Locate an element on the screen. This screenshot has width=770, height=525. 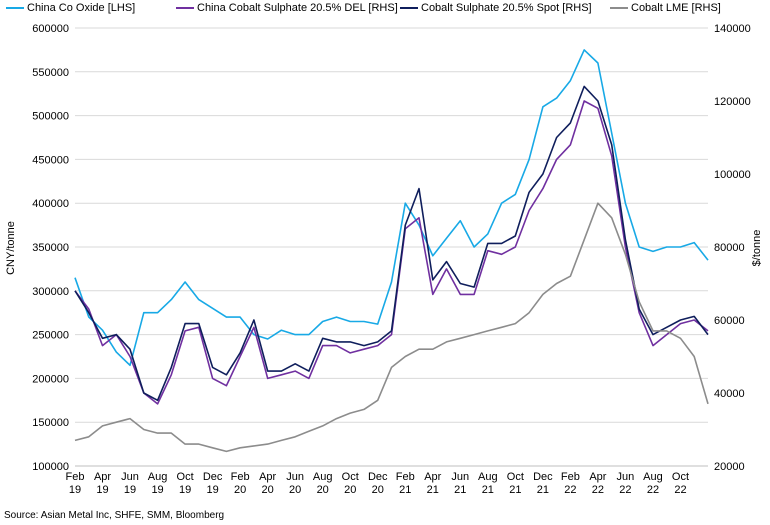
legend-item: Cobalt Sulphate 20.5% Spot [RHS] is located at coordinates (496, 8).